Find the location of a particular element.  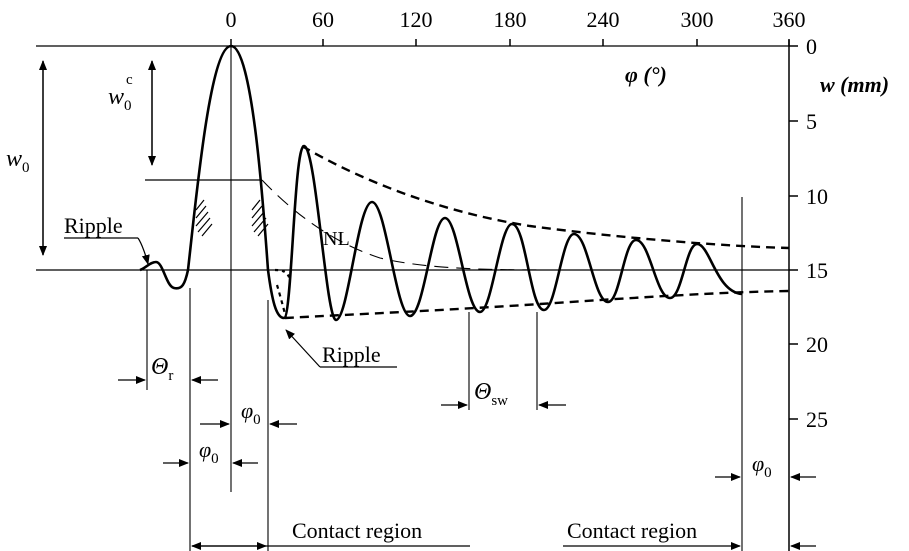

right-tick-0: 0 is located at coordinates (811, 46).